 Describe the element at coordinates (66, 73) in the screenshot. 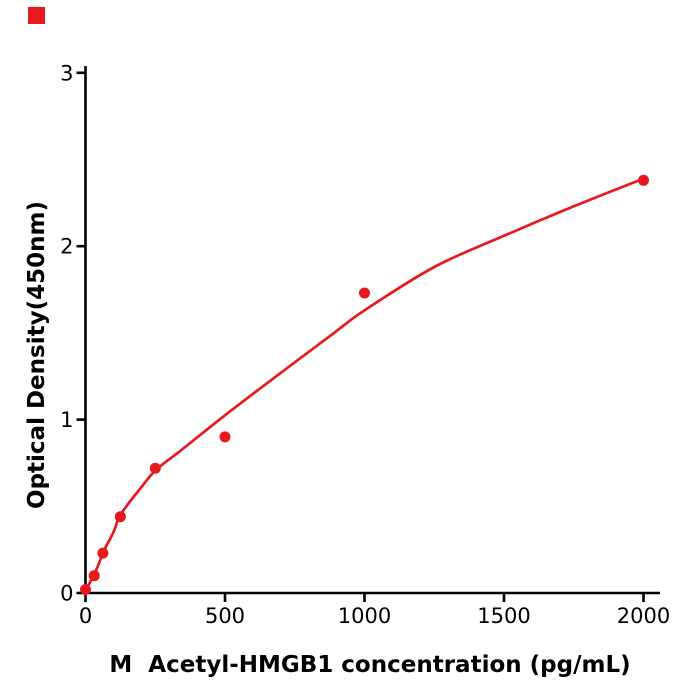

I see `y-tick-label: 3` at that location.